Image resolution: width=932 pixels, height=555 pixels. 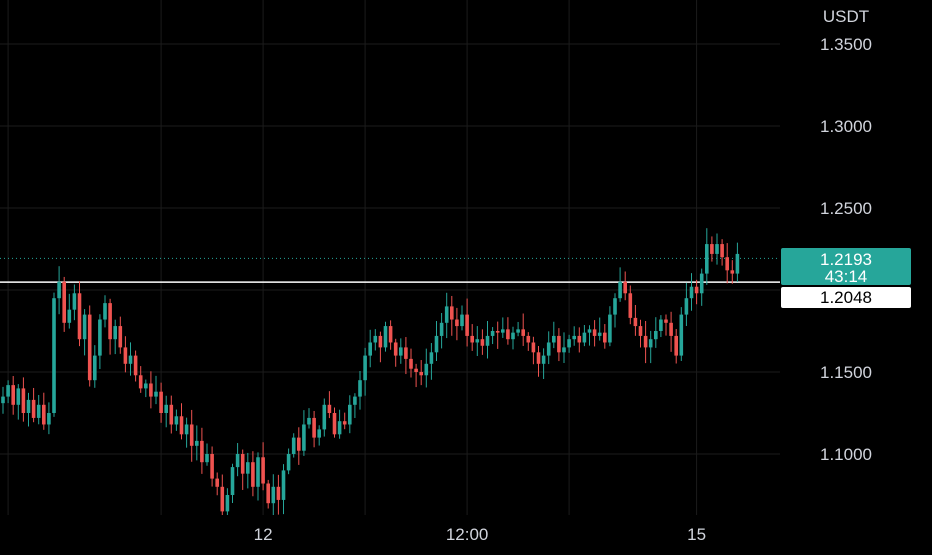 What do you see at coordinates (846, 297) in the screenshot?
I see `level-price-value: 1.2048` at bounding box center [846, 297].